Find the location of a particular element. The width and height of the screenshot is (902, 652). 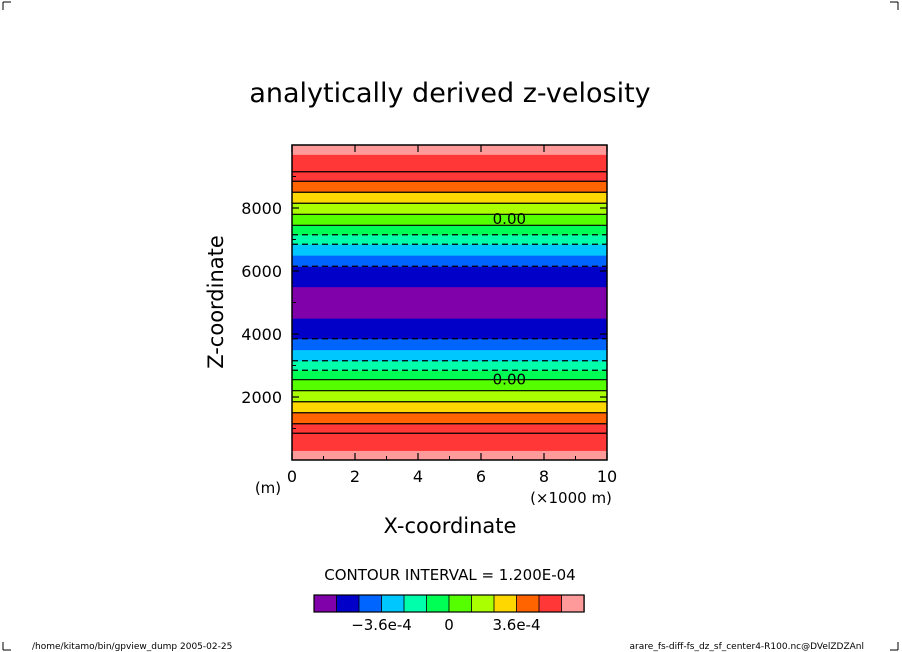

colorbar-label: −3.6e-4 is located at coordinates (381, 625).